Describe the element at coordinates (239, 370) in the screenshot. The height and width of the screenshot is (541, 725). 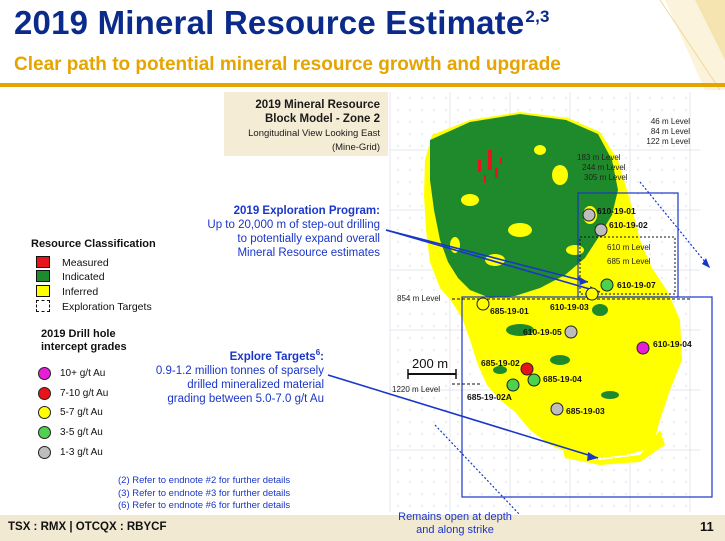
I see `explore-targets-line1: 0.9-1.2 million tonnes of sparsely` at that location.